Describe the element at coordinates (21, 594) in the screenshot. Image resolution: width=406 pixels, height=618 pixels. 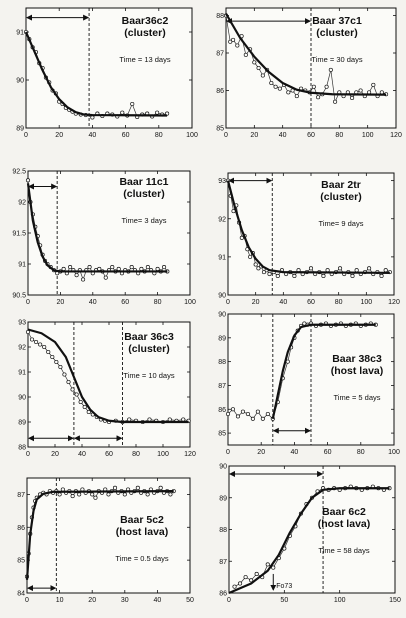
I see `y-tick-label: 84` at that location.